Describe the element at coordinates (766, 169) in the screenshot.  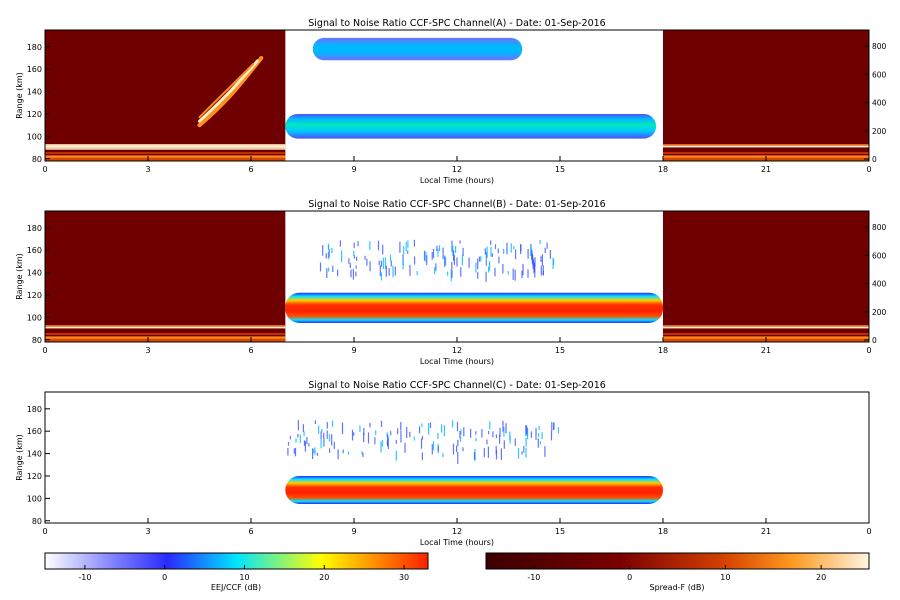
I see `x-tick-label: 21` at that location.